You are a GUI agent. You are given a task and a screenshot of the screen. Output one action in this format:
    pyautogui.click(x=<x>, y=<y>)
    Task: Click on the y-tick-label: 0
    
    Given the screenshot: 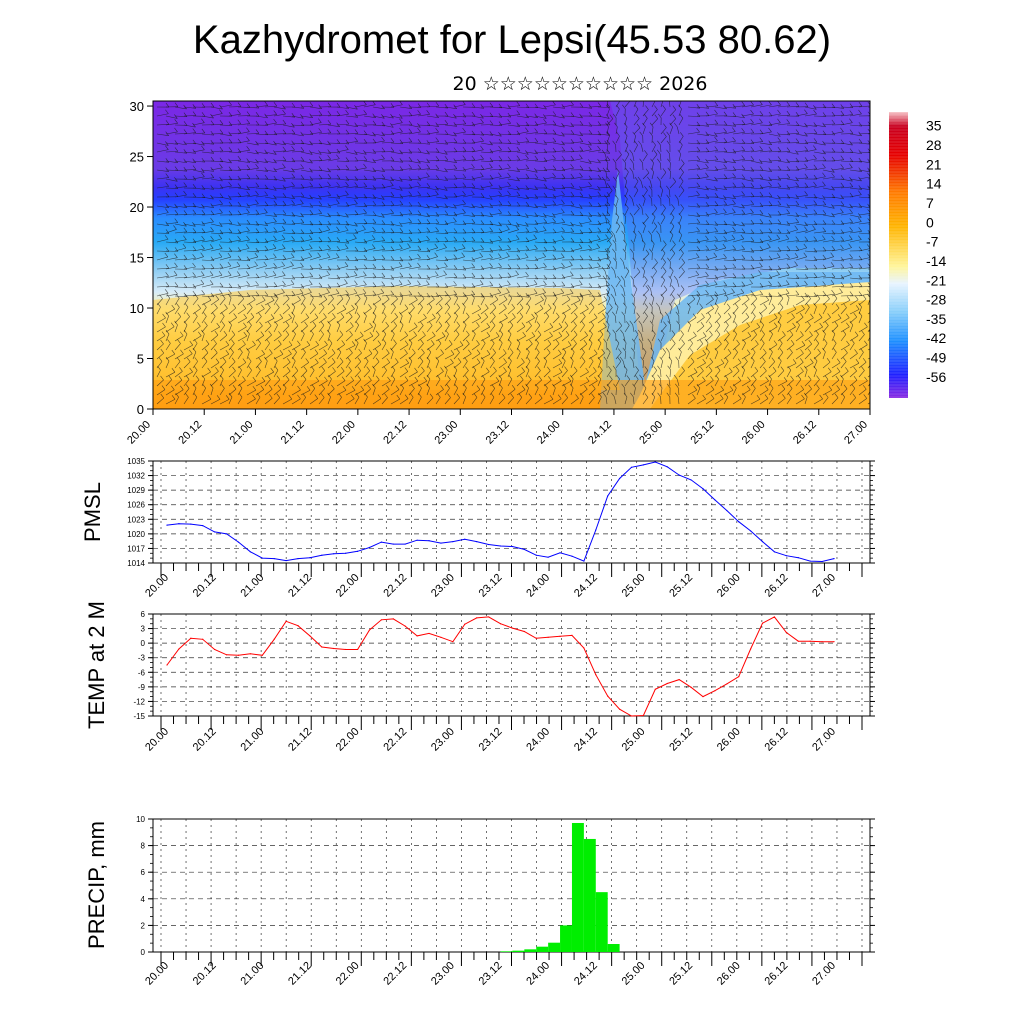 What is the action you would take?
    pyautogui.click(x=143, y=643)
    